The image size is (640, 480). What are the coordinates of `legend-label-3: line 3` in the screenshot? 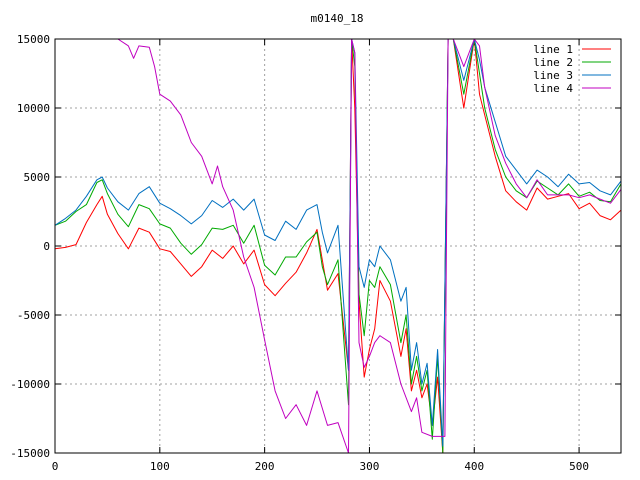 It's located at (553, 75).